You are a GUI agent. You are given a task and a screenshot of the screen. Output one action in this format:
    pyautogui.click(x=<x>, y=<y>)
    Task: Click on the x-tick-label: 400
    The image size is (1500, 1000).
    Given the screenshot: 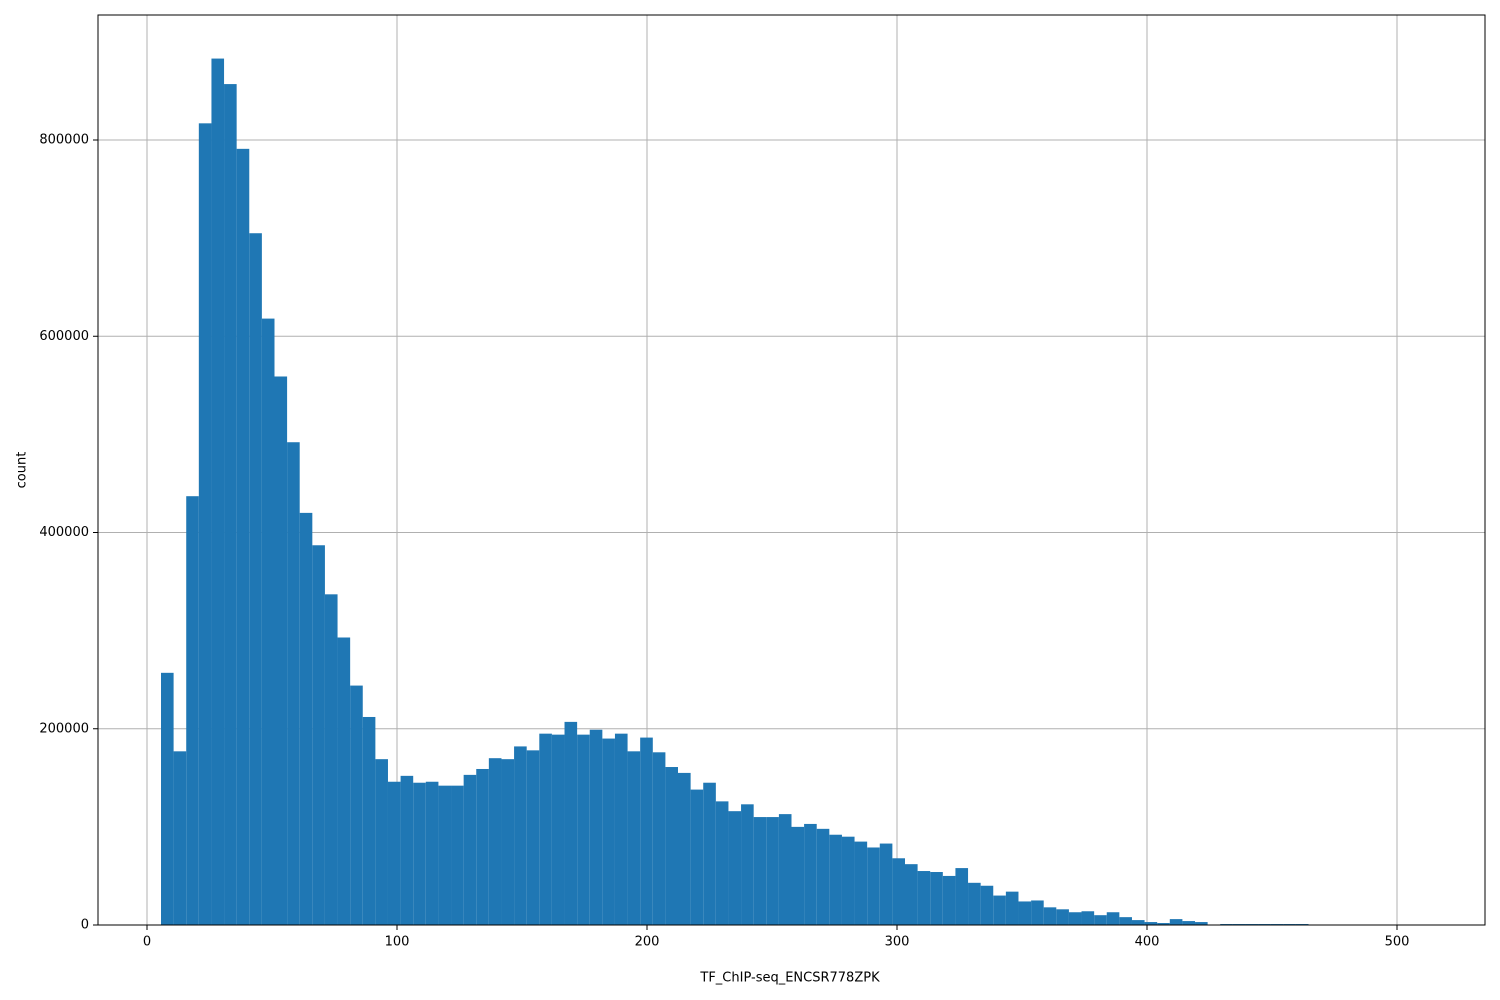 What is the action you would take?
    pyautogui.click(x=1147, y=942)
    